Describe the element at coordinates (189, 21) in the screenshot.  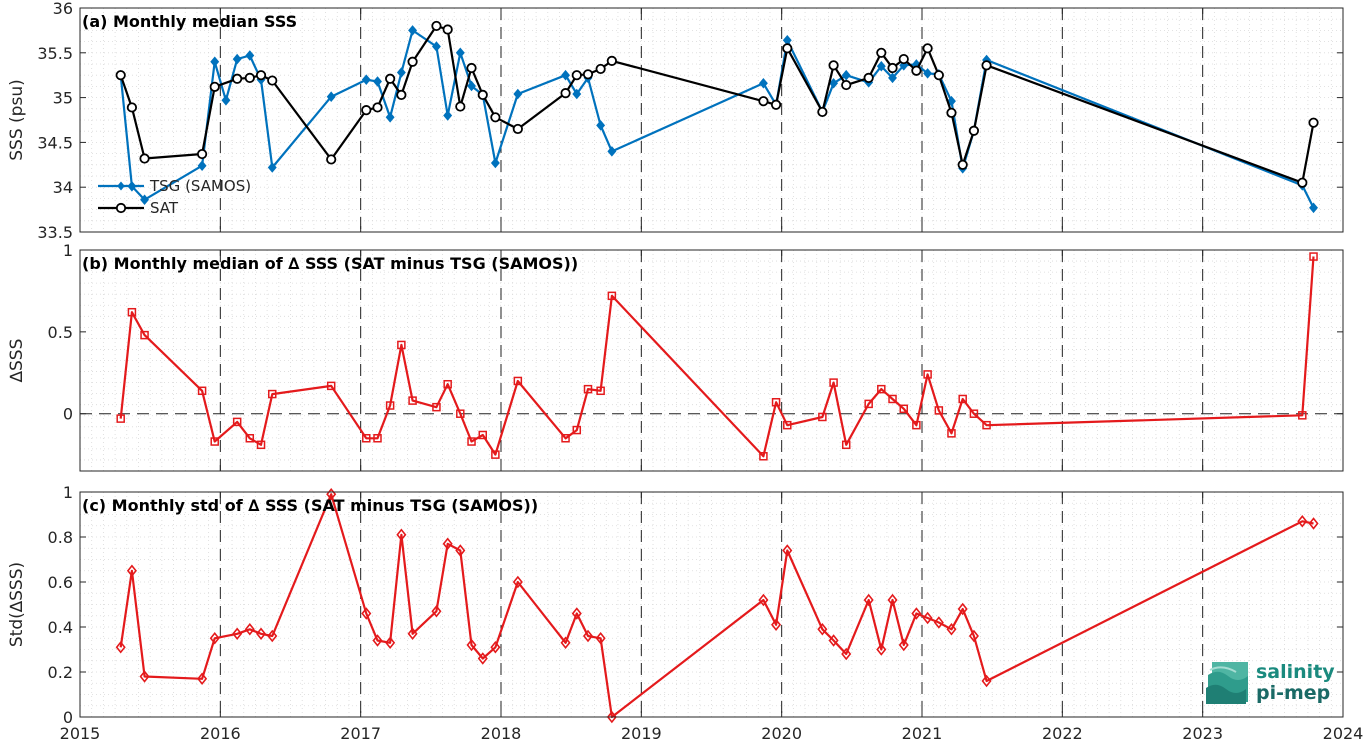
I see `panel-title: (a) Monthly median SSS` at that location.